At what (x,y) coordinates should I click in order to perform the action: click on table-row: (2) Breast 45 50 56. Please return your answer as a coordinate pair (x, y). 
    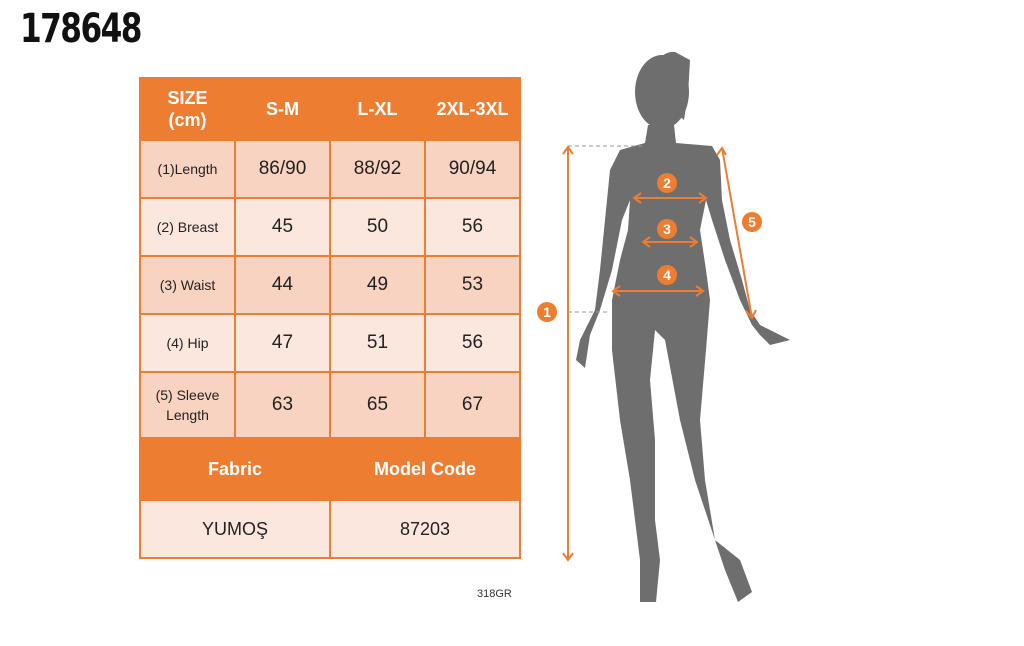
    Looking at the image, I should click on (330, 227).